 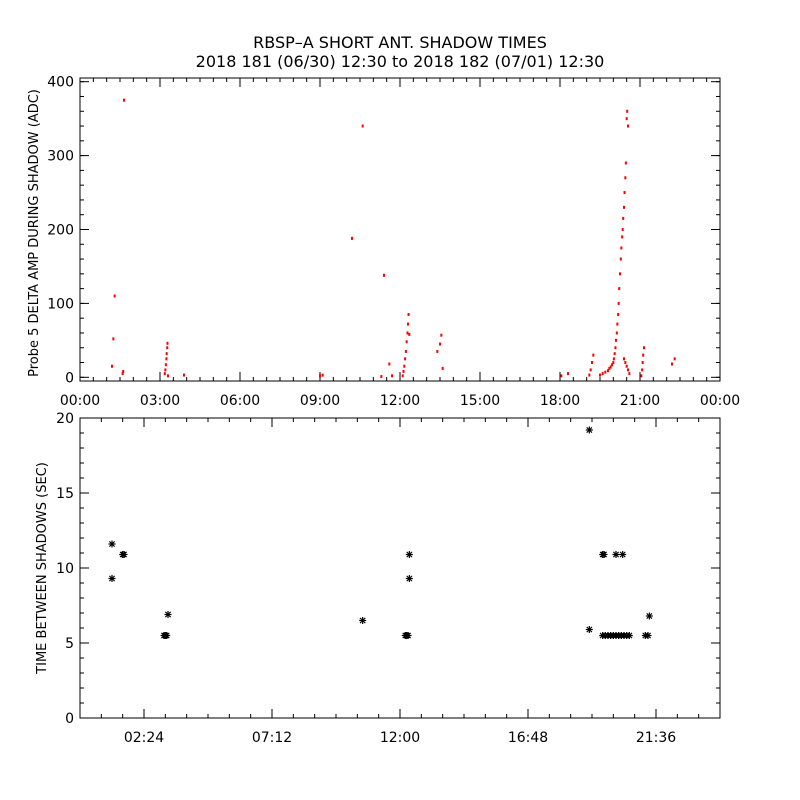 I want to click on top-y-tick-label: 0, so click(x=69, y=378).